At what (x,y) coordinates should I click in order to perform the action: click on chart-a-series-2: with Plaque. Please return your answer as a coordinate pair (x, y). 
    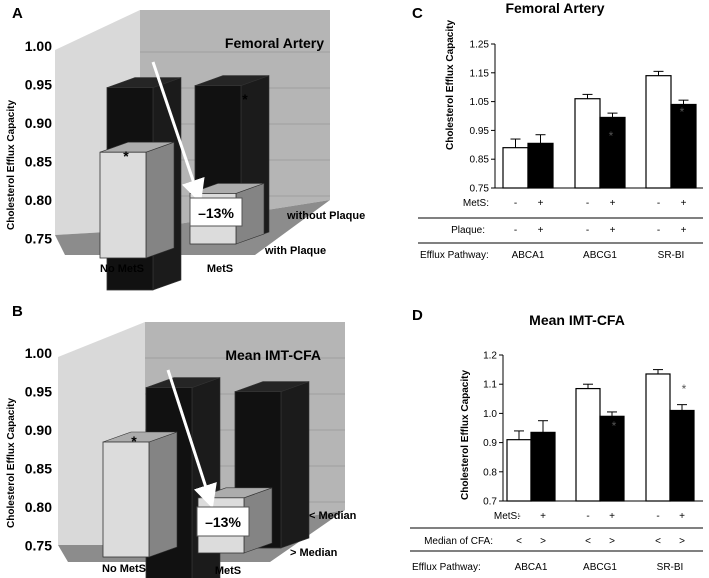
    Looking at the image, I should click on (295, 251).